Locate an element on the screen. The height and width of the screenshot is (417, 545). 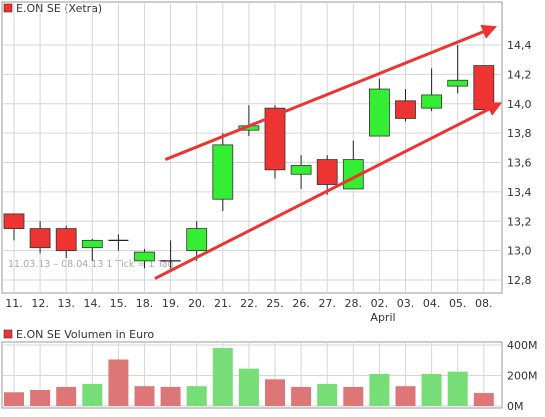
price-y-tick-label: 13,0 is located at coordinates (519, 251).